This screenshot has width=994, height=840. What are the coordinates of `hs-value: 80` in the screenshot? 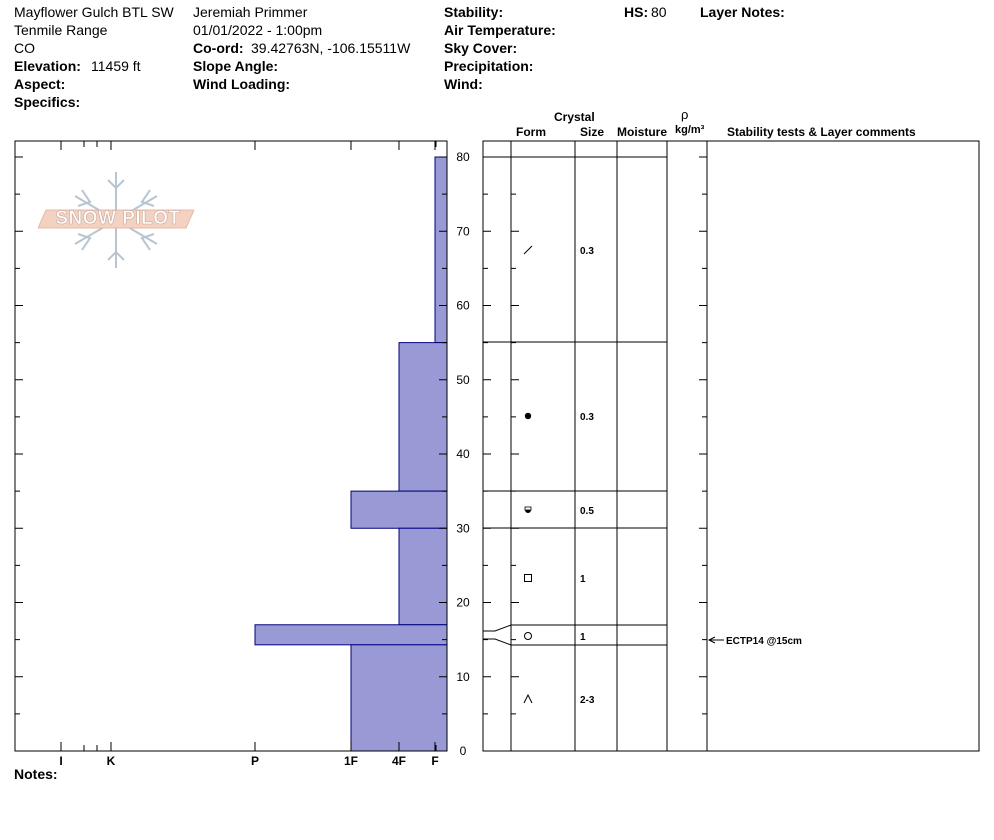 It's located at (659, 12).